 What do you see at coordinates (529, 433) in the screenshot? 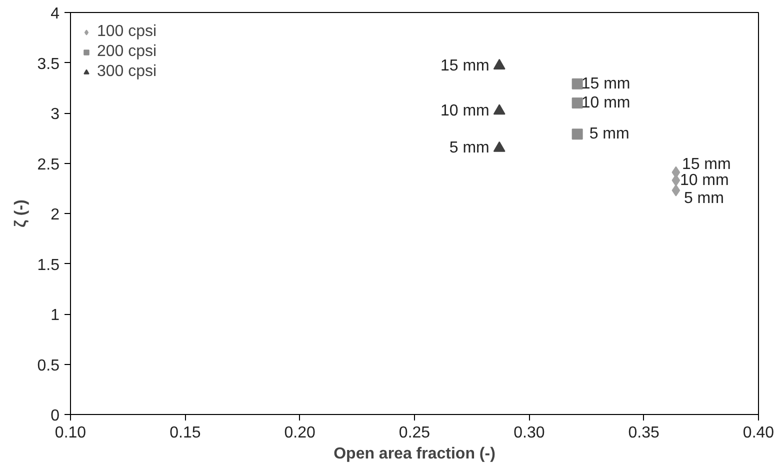
I see `x-tick-label: 0.30` at bounding box center [529, 433].